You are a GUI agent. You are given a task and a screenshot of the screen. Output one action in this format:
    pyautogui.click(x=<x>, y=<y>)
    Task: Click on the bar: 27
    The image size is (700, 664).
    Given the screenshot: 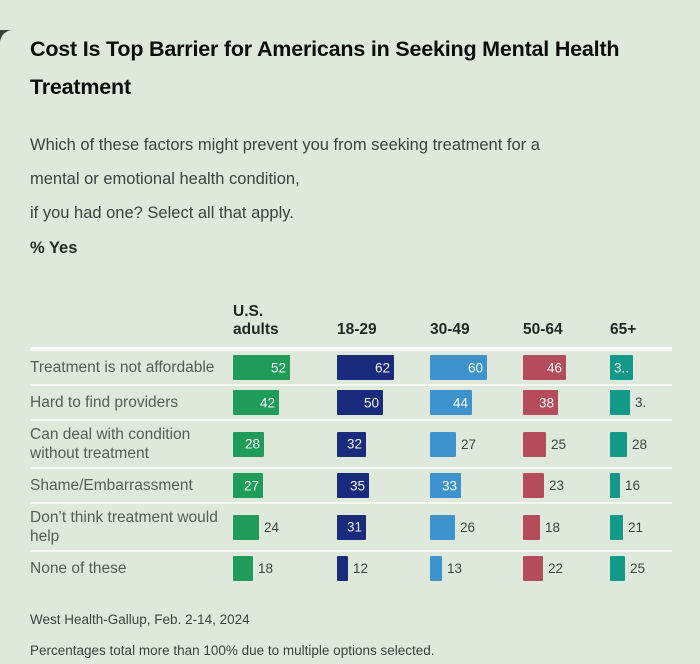 What is the action you would take?
    pyautogui.click(x=248, y=485)
    